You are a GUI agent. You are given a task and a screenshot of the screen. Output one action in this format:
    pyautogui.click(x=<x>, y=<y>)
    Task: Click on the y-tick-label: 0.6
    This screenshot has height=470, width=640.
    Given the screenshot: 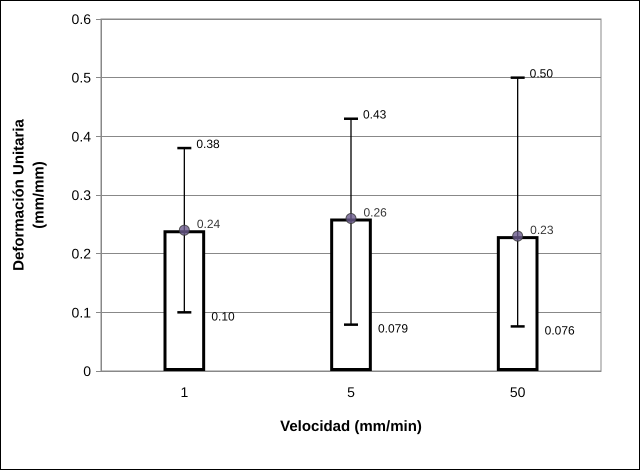 What is the action you would take?
    pyautogui.click(x=82, y=19)
    